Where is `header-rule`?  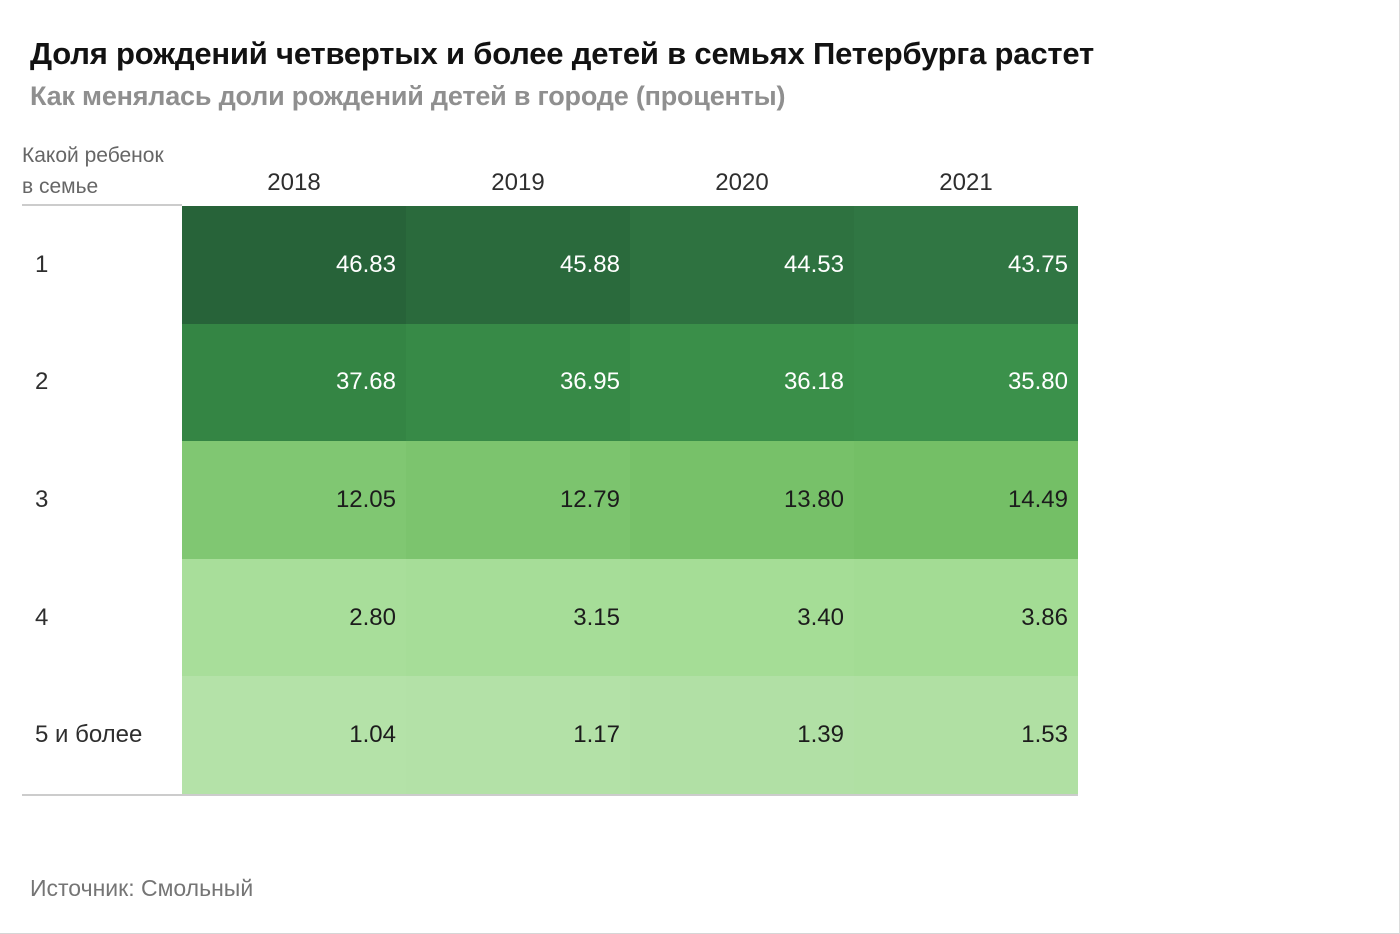
header-rule is located at coordinates (102, 205).